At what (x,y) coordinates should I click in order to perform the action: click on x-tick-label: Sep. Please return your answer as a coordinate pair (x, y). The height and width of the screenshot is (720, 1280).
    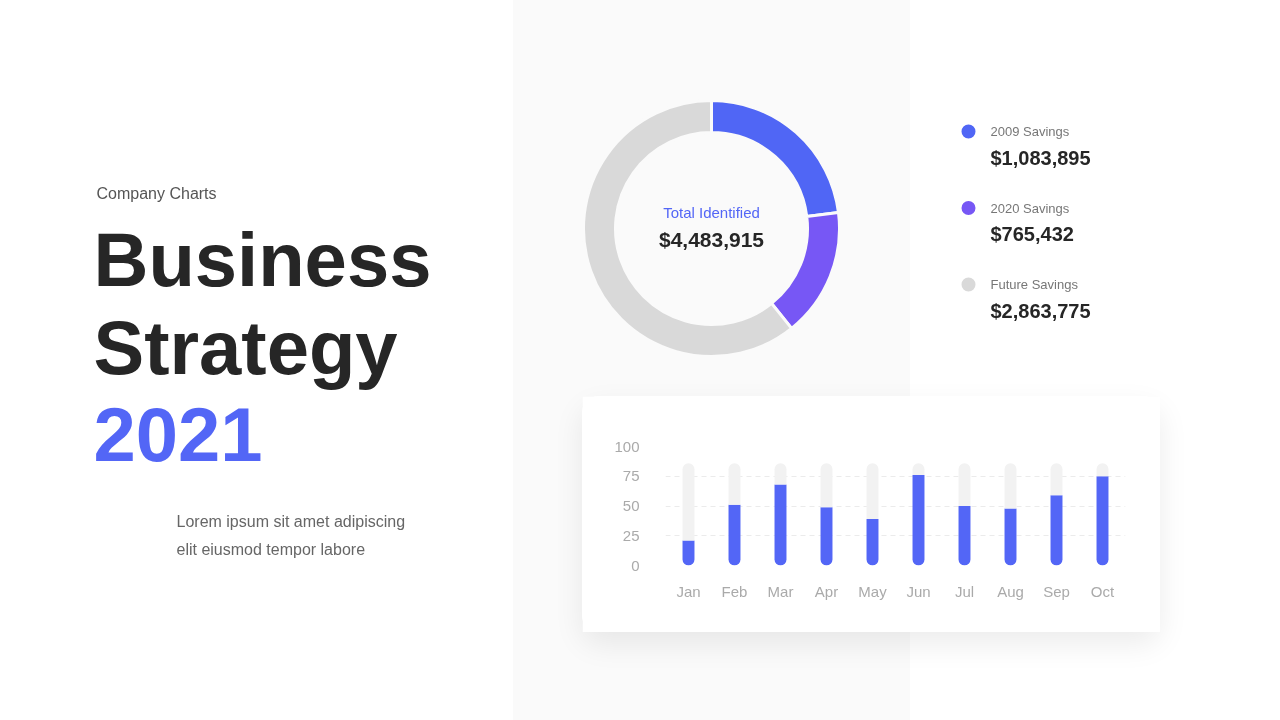
    Looking at the image, I should click on (1056, 591).